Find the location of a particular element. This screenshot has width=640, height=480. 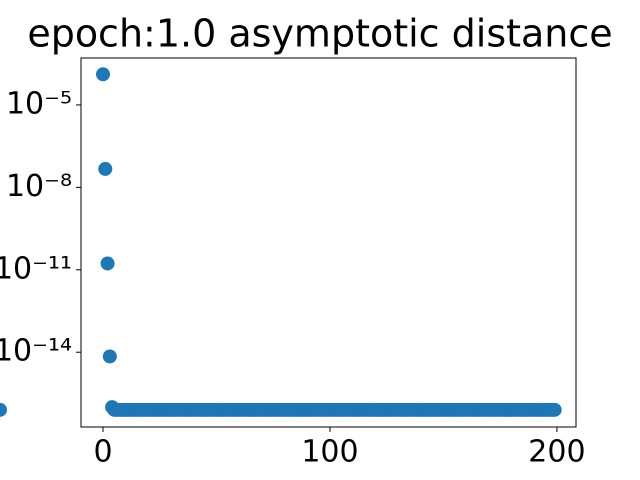

chart-title: epoch:1.0 asymptotic distance is located at coordinates (319, 34).